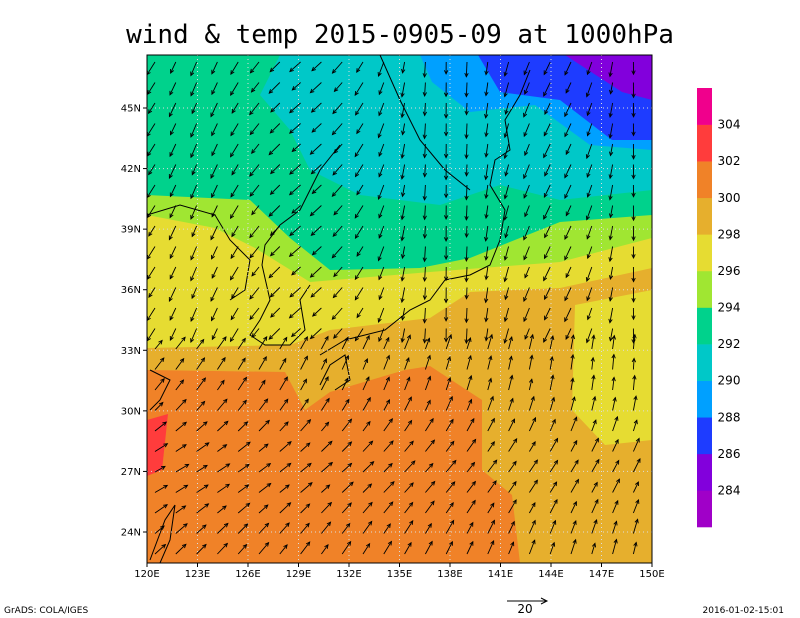  I want to click on y-tick-label: 27N, so click(131, 472).